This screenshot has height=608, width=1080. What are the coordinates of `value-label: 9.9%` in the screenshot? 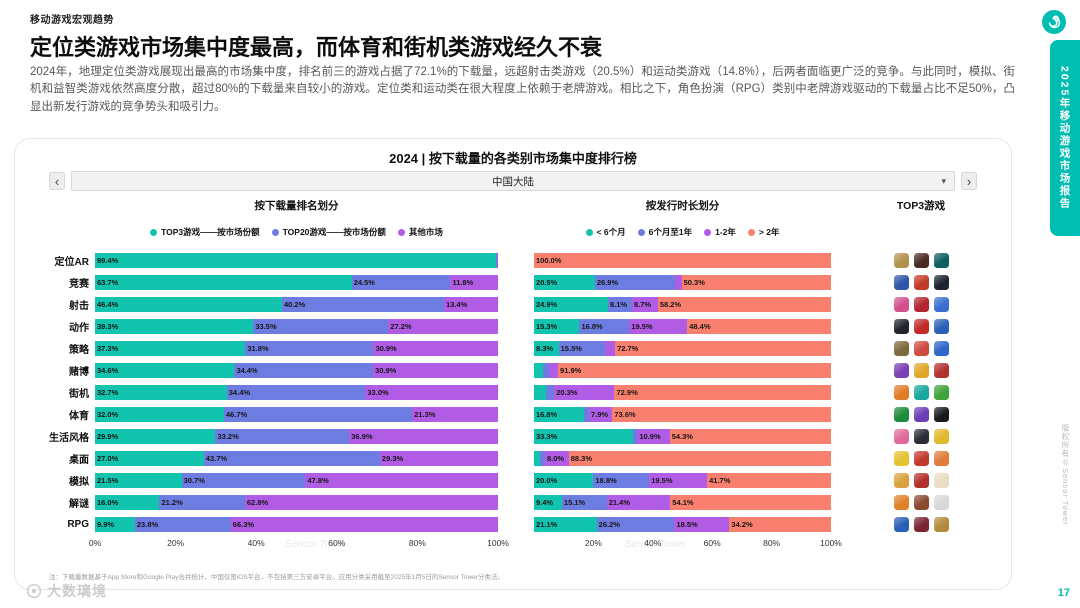 It's located at (106, 524).